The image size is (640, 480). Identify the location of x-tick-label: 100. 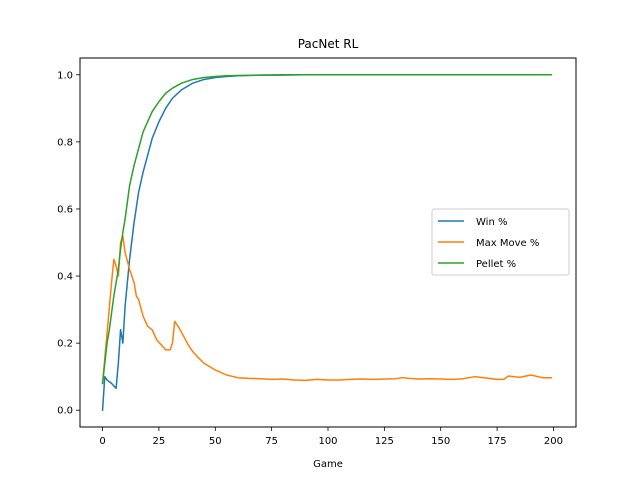
(327, 441).